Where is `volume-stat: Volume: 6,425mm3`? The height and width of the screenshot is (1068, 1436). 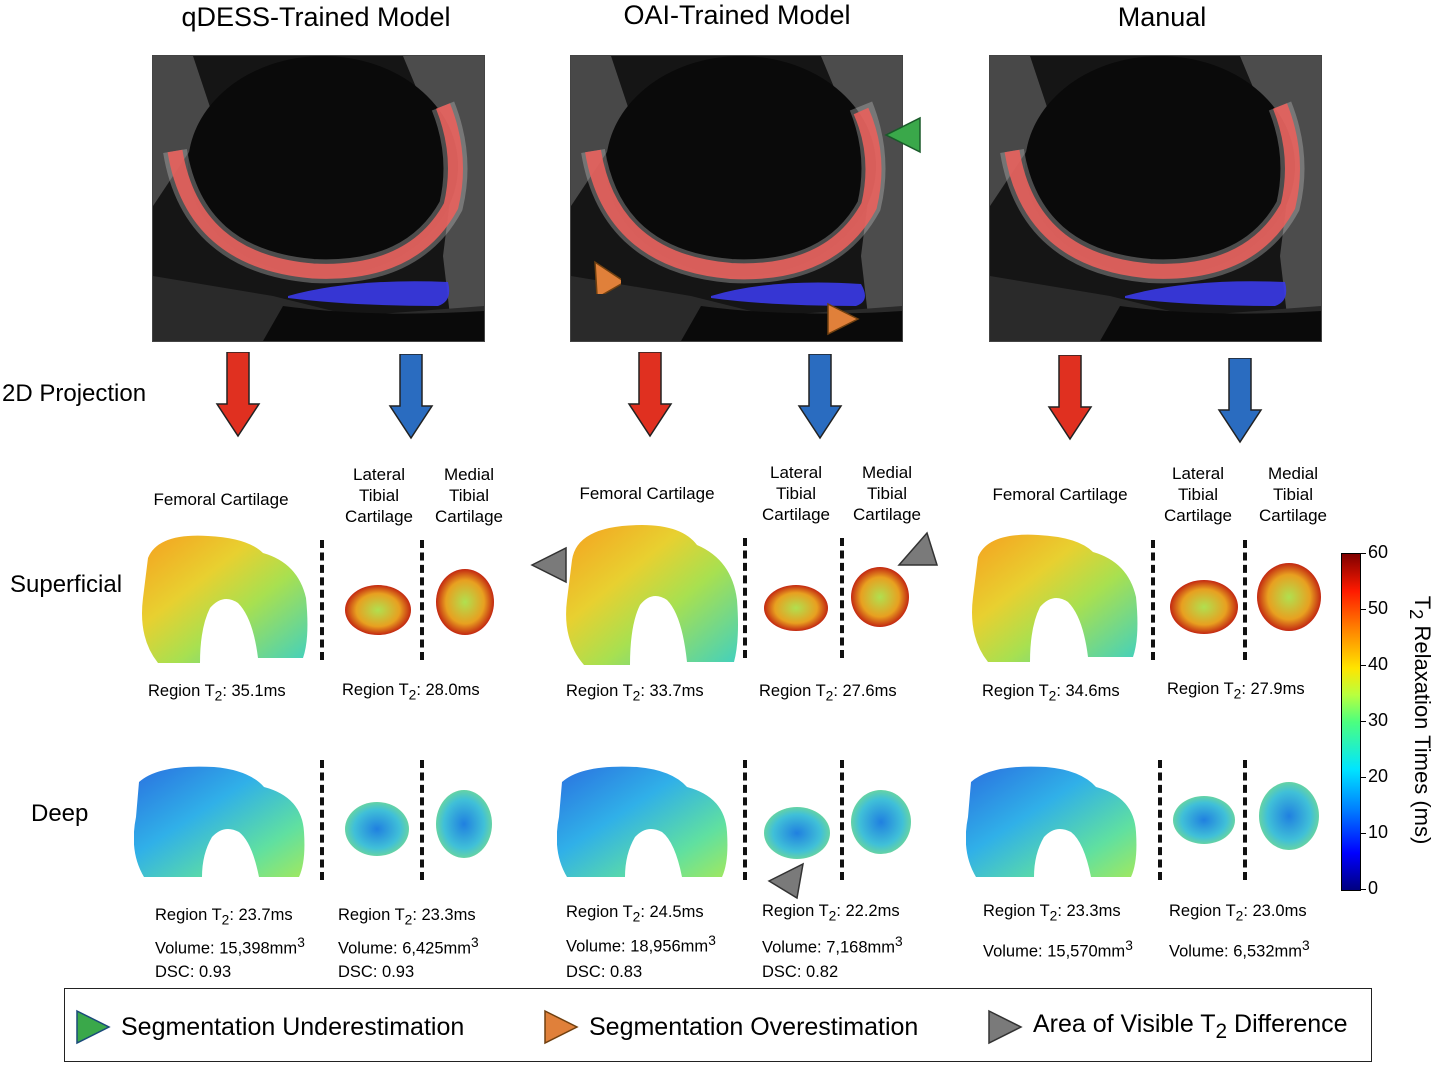
volume-stat: Volume: 6,425mm3 is located at coordinates (408, 946).